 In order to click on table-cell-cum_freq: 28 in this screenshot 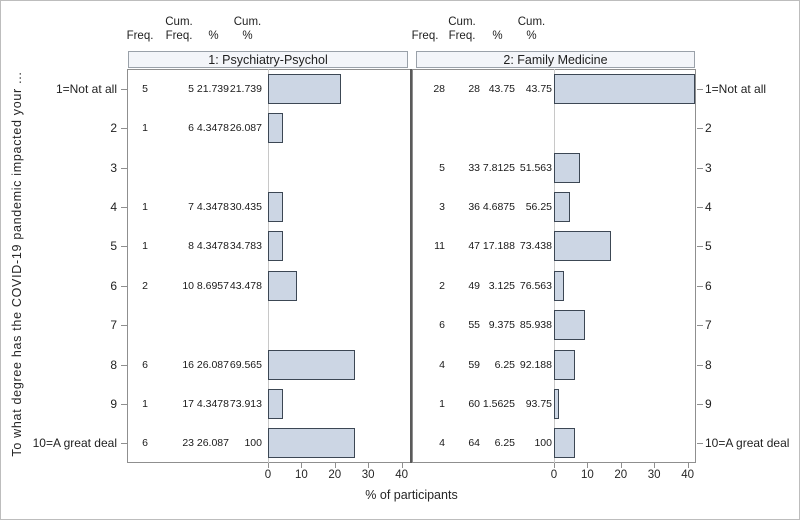, I will do `click(474, 88)`.